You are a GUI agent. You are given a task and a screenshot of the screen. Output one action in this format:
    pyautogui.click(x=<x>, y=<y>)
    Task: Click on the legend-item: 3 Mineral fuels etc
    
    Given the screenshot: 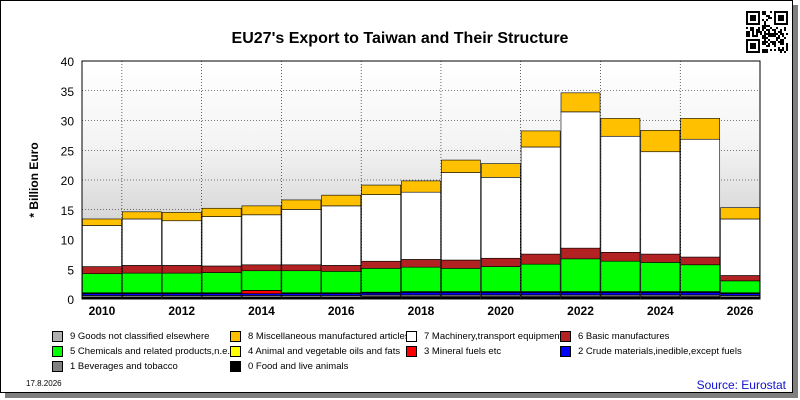 What is the action you would take?
    pyautogui.click(x=453, y=351)
    